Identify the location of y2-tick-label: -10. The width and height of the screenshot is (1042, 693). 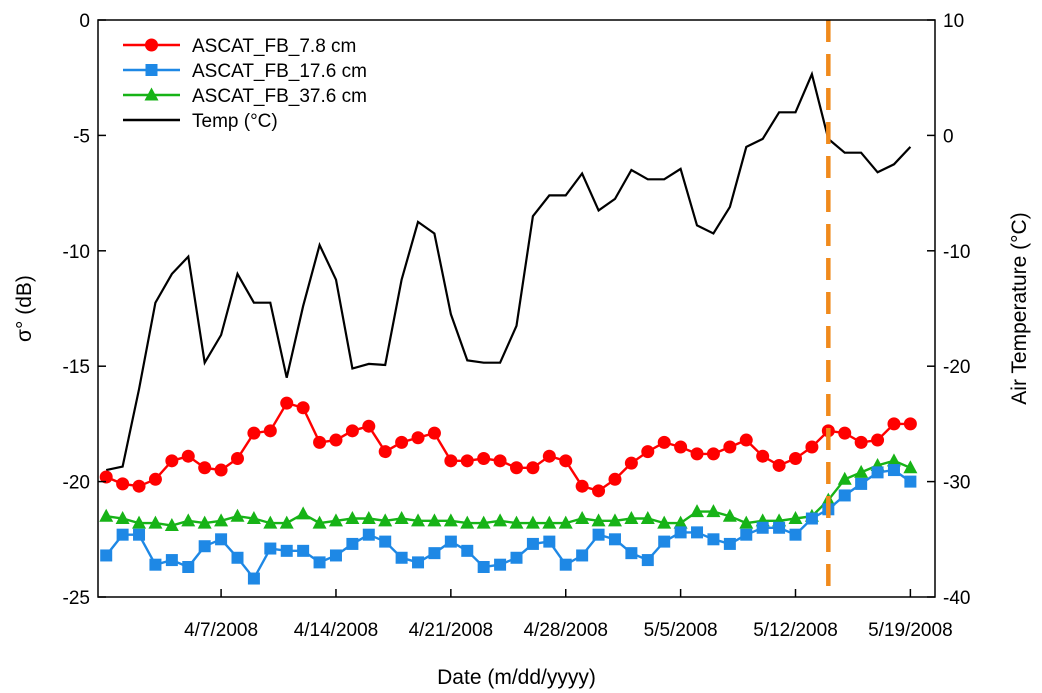
(956, 252).